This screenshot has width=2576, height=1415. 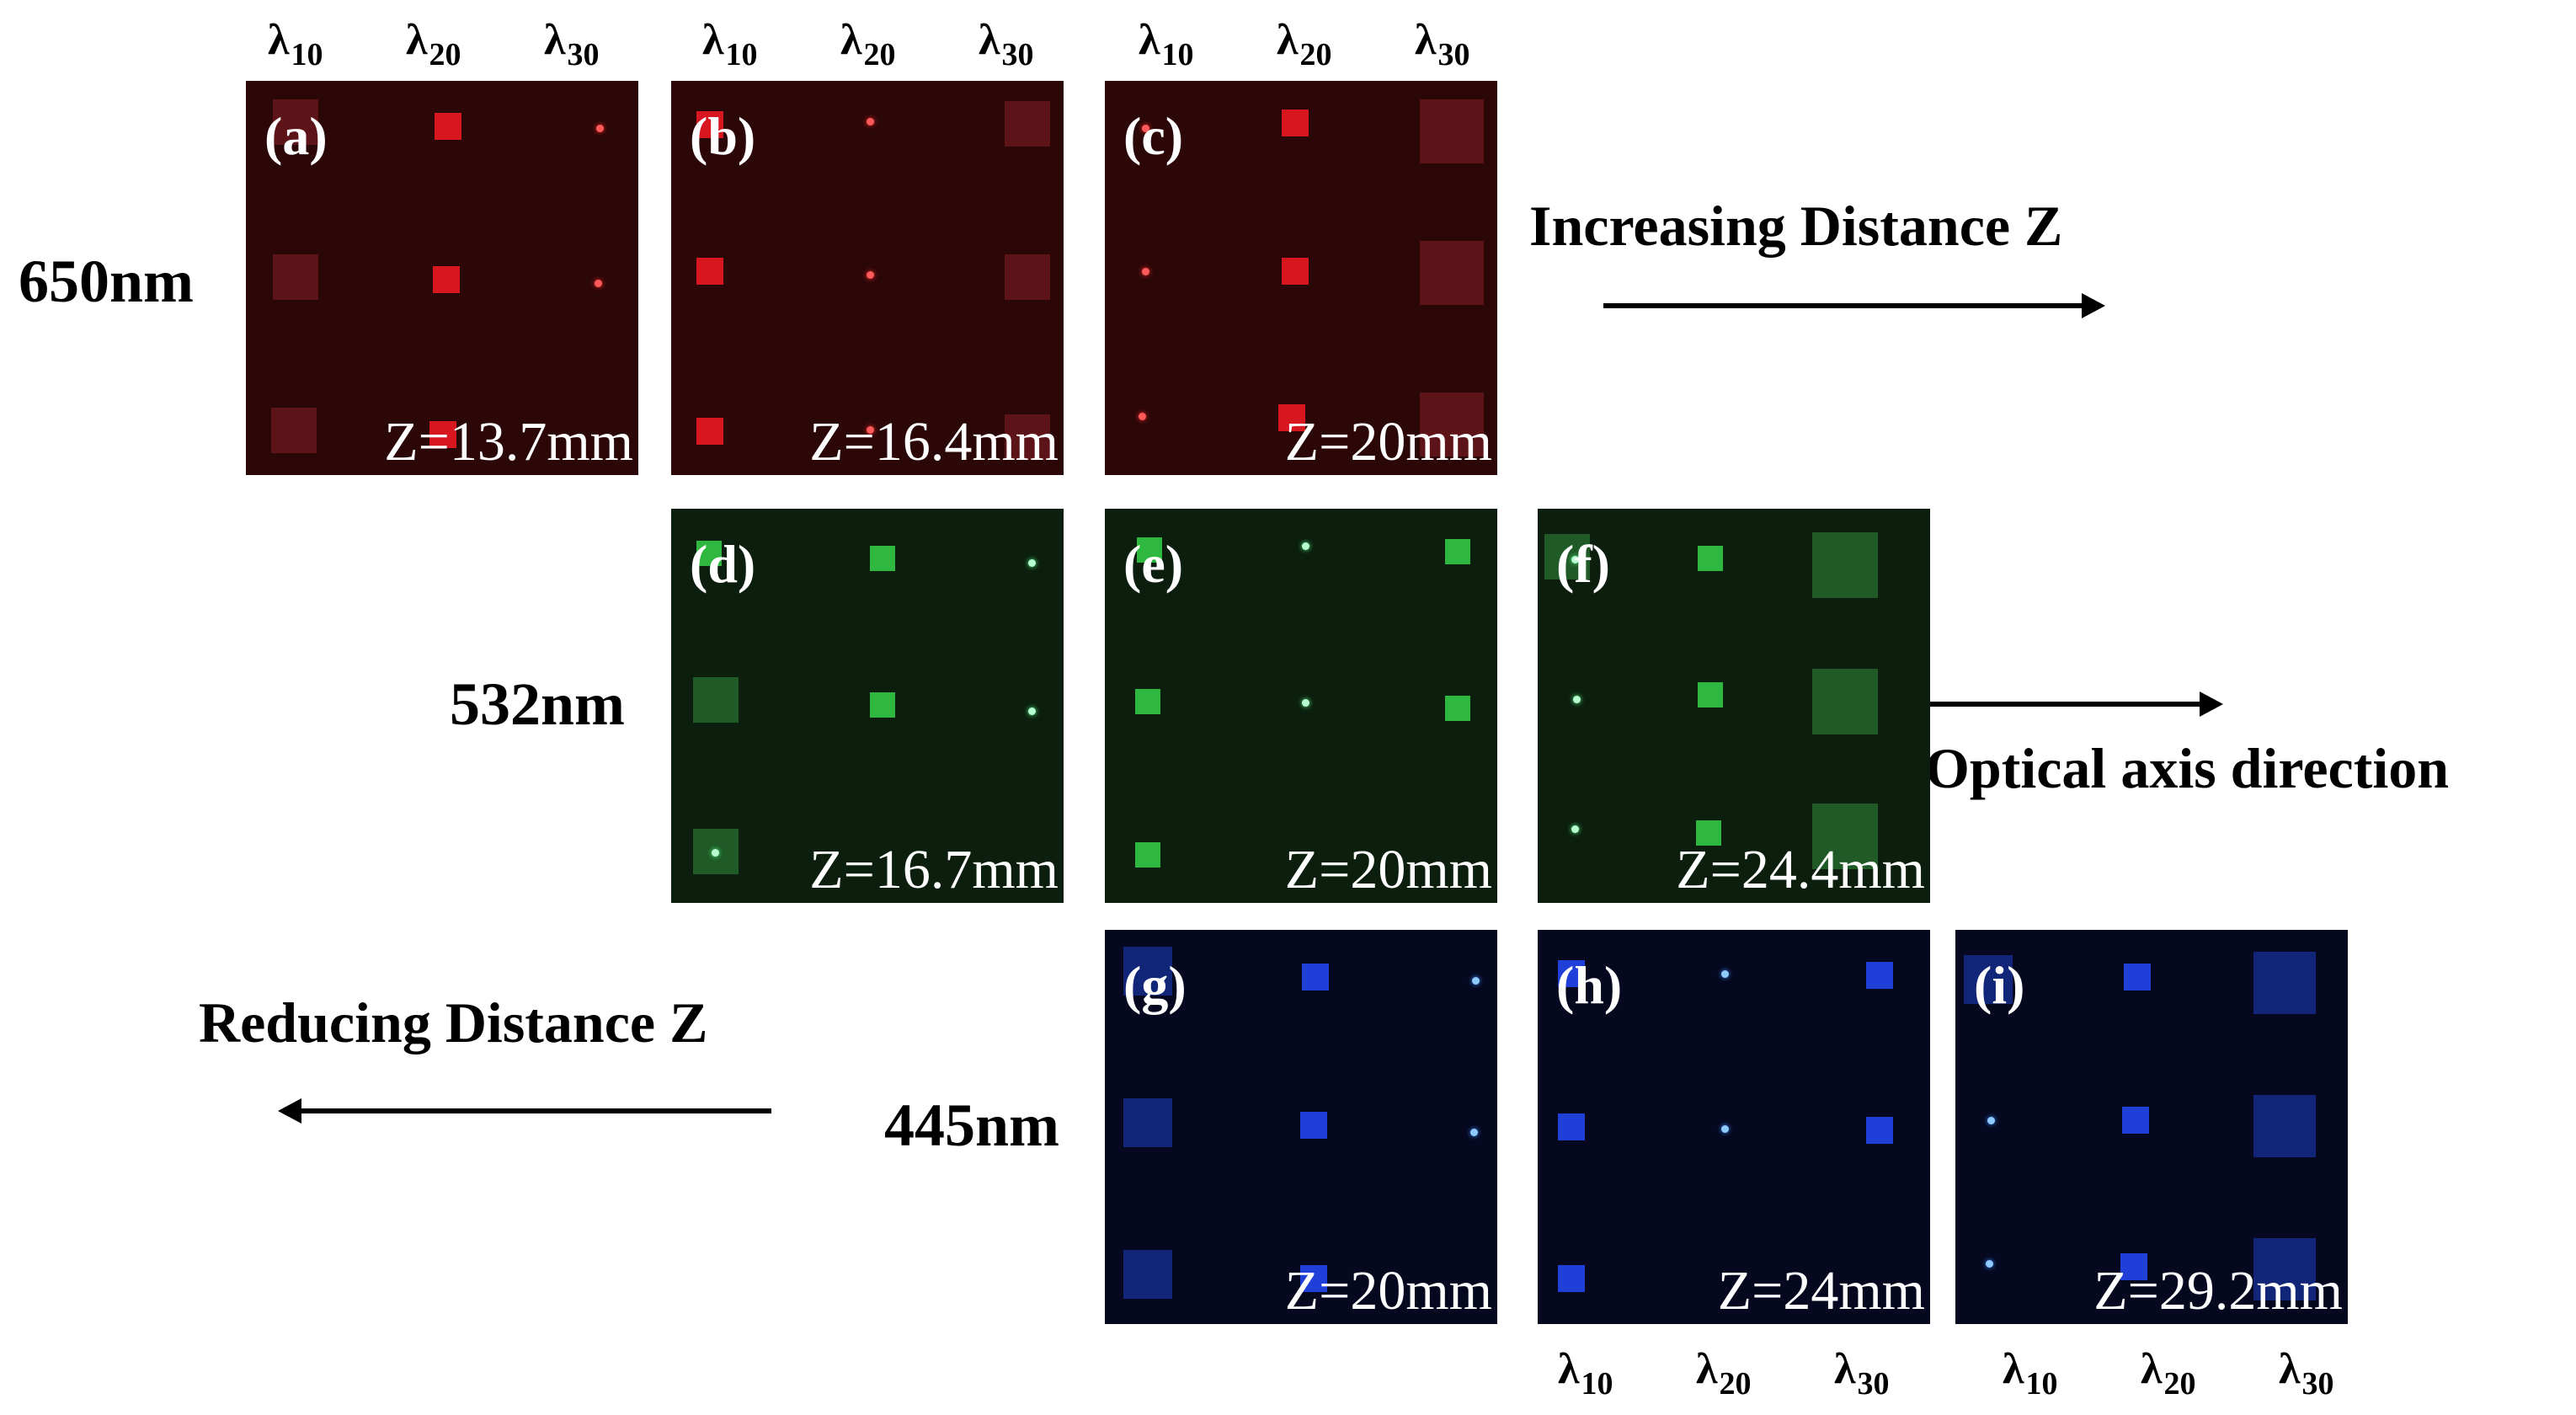 I want to click on wavelength-650-label: 650nm, so click(x=107, y=281).